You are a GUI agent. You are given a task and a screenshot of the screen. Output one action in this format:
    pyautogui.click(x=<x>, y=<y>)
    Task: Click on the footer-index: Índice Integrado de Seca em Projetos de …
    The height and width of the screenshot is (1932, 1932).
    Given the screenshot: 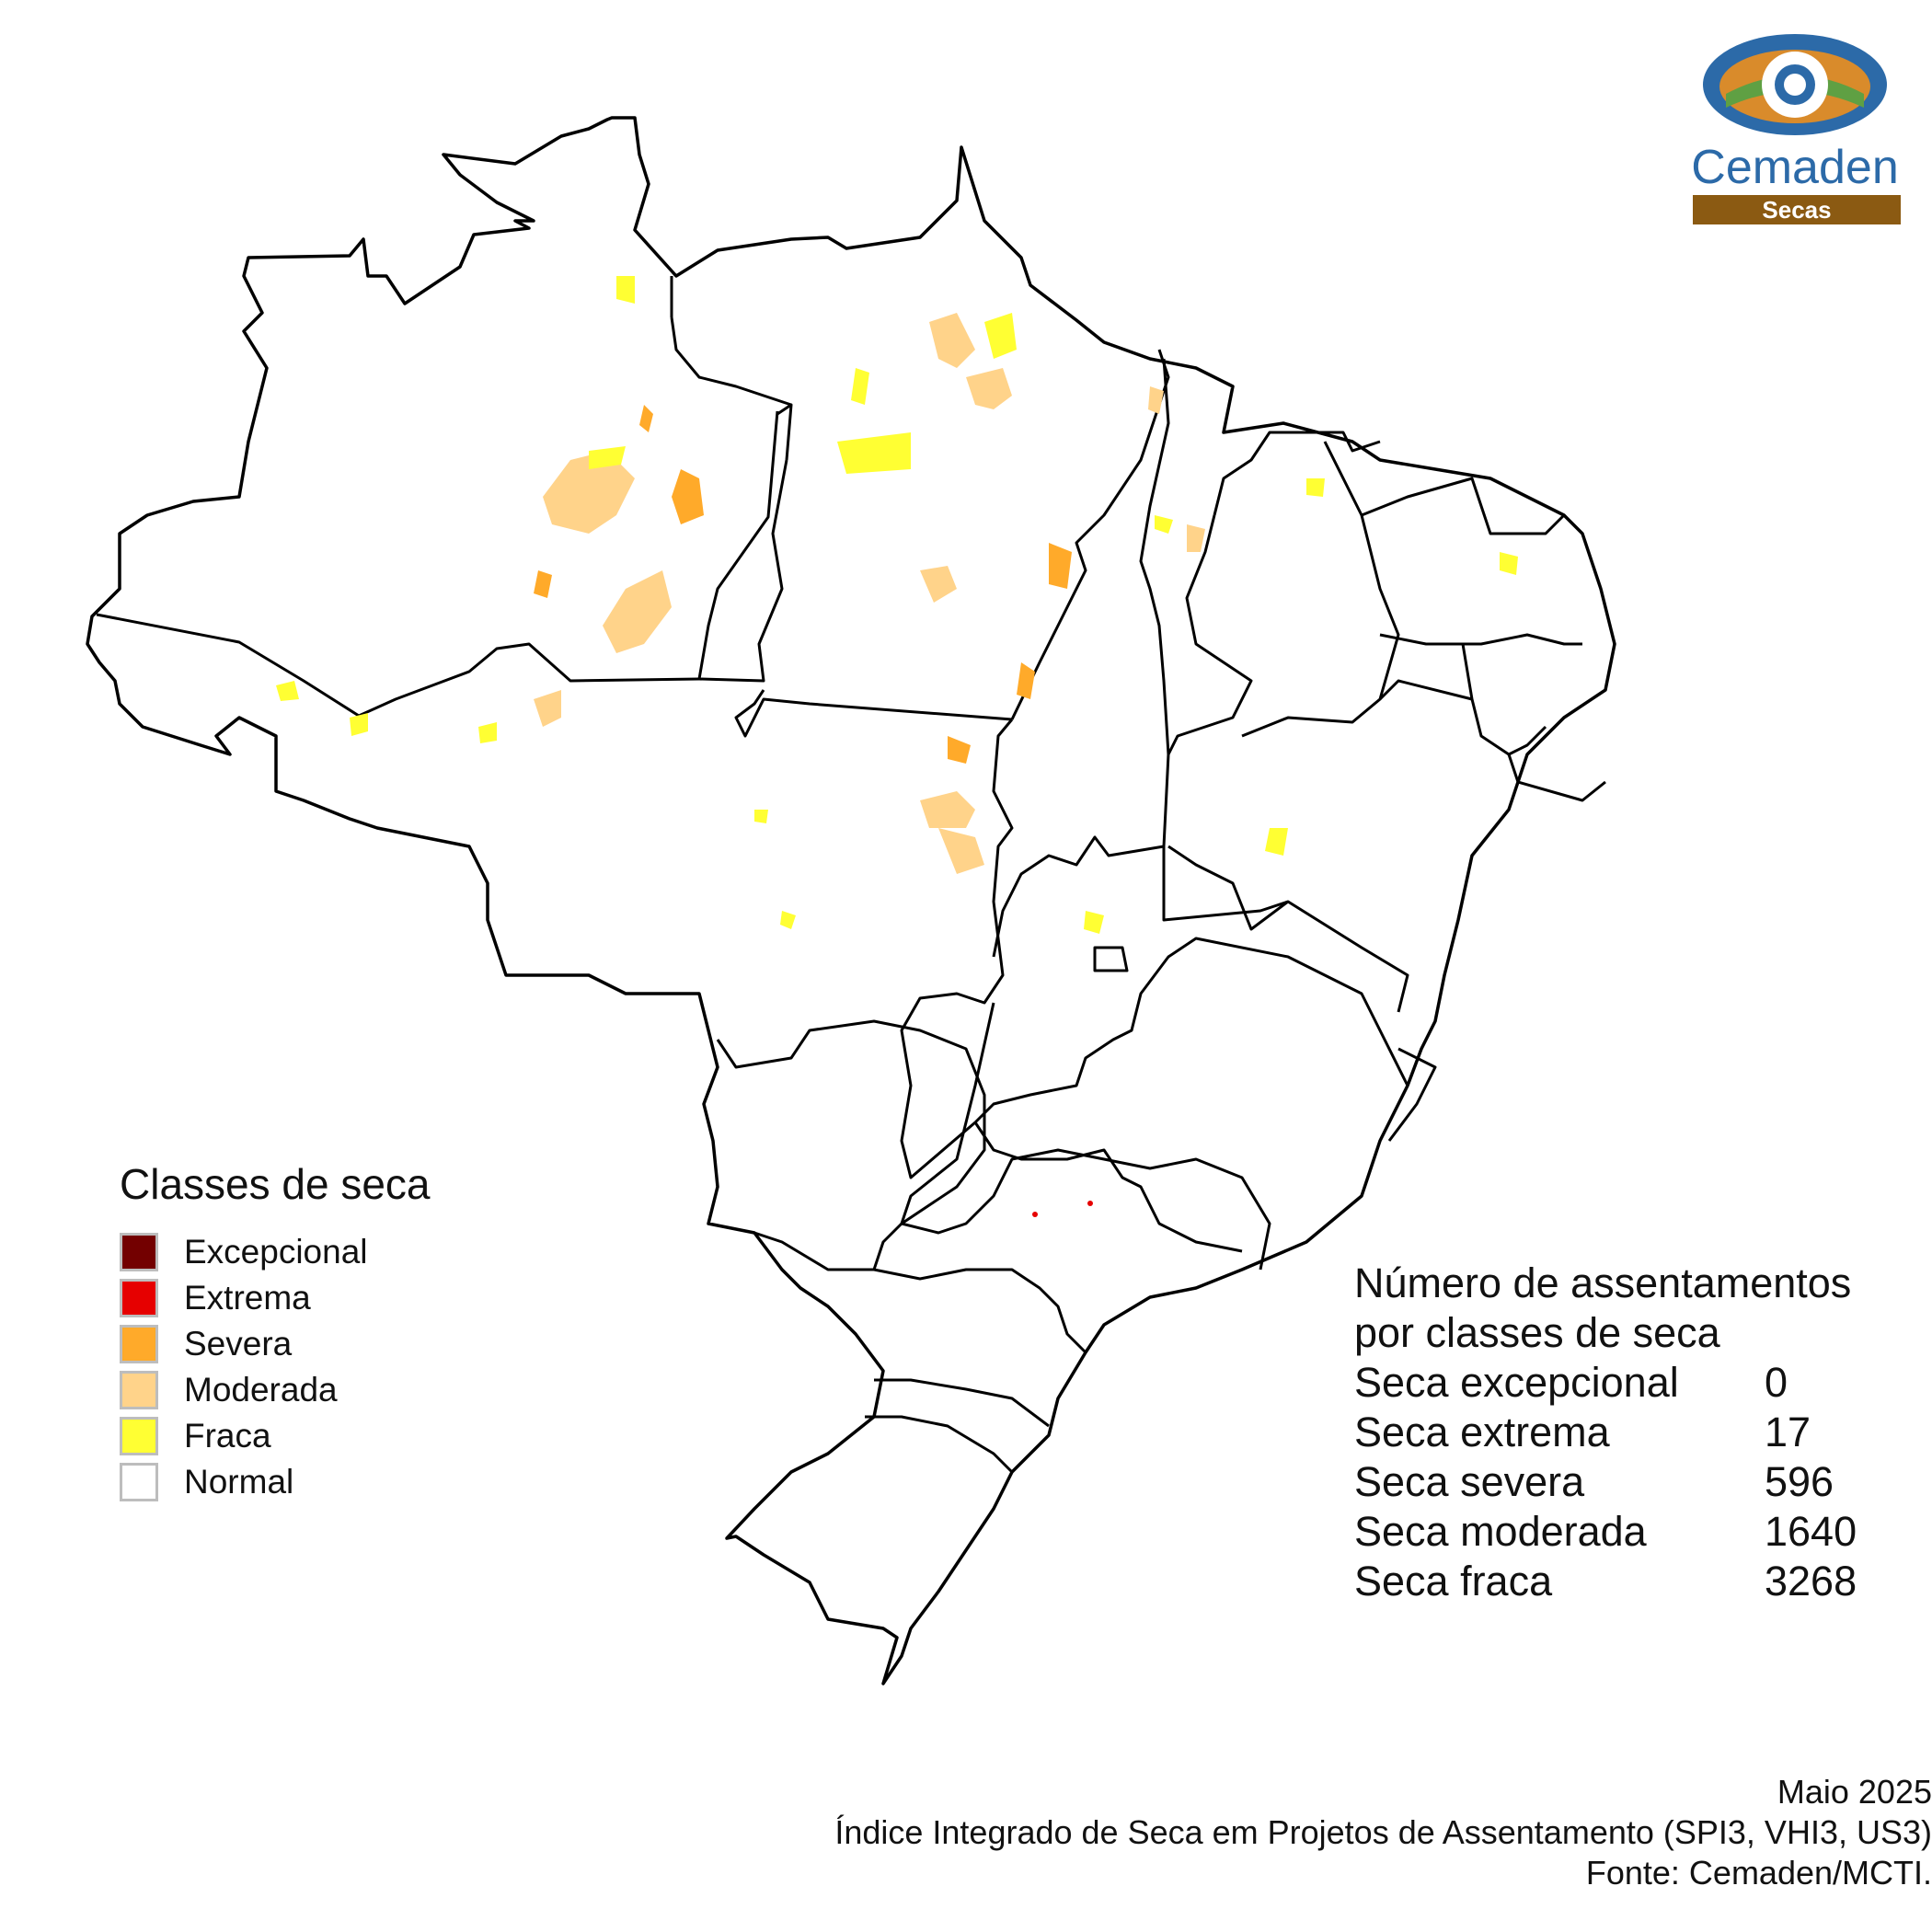 What is the action you would take?
    pyautogui.click(x=1383, y=1832)
    